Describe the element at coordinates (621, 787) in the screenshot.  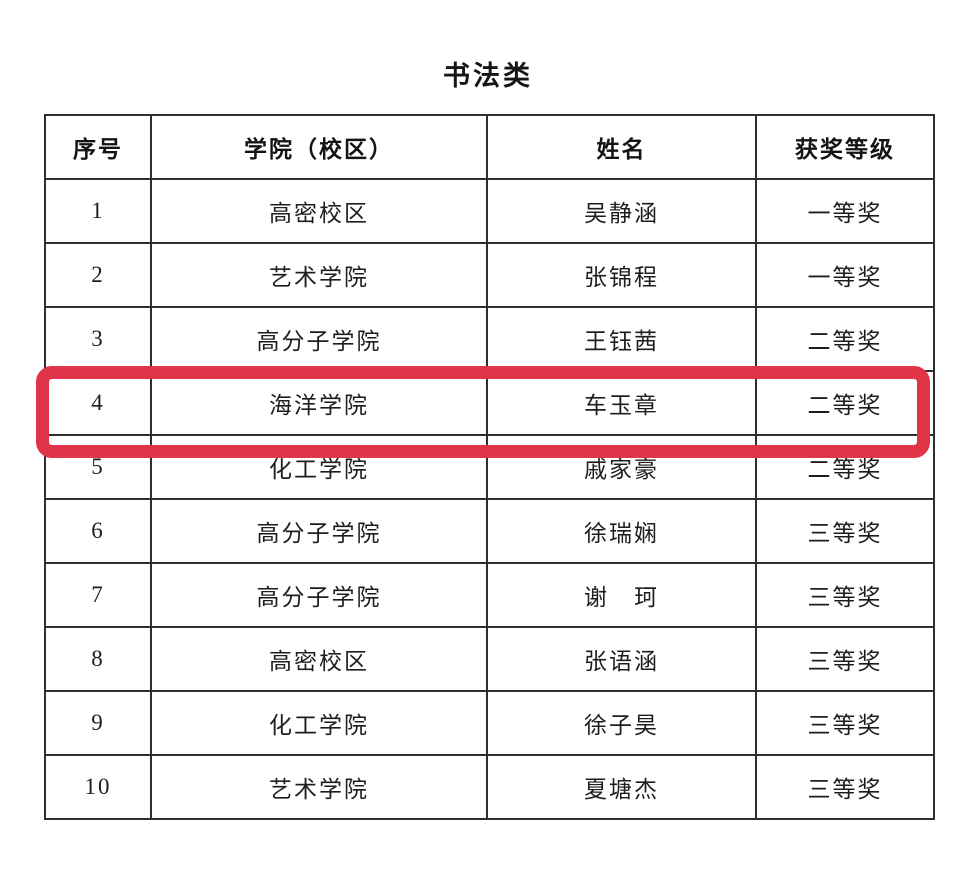
I see `cell-name: 夏塘杰` at that location.